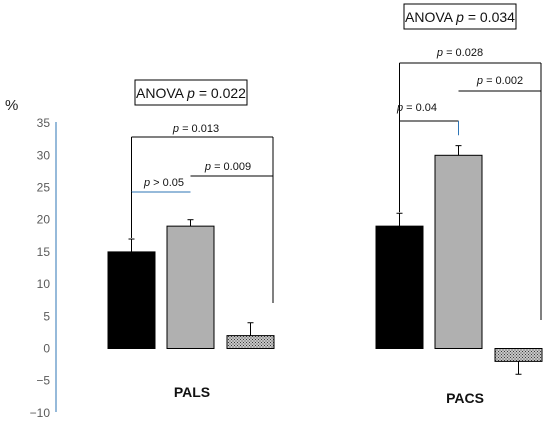  What do you see at coordinates (46, 316) in the screenshot?
I see `y-tick-label: 5` at bounding box center [46, 316].